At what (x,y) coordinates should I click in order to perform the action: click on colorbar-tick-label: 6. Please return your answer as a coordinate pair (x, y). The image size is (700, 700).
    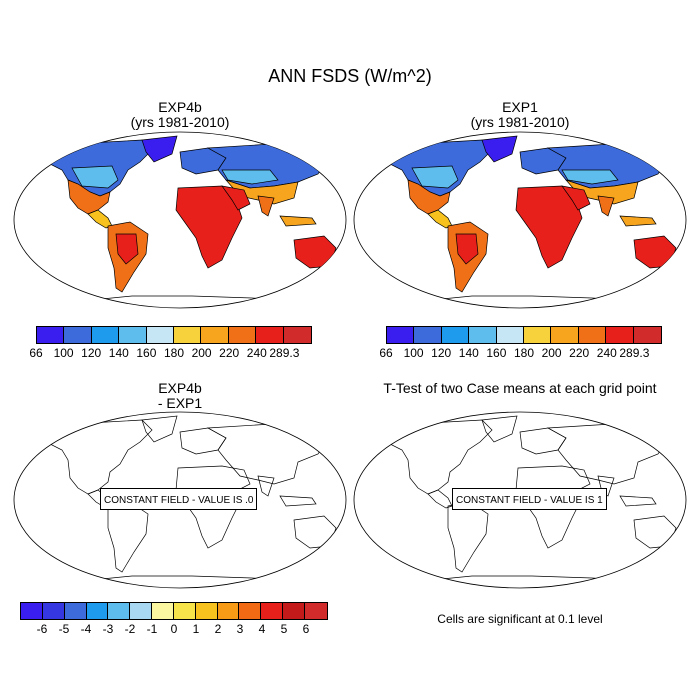
    Looking at the image, I should click on (306, 629).